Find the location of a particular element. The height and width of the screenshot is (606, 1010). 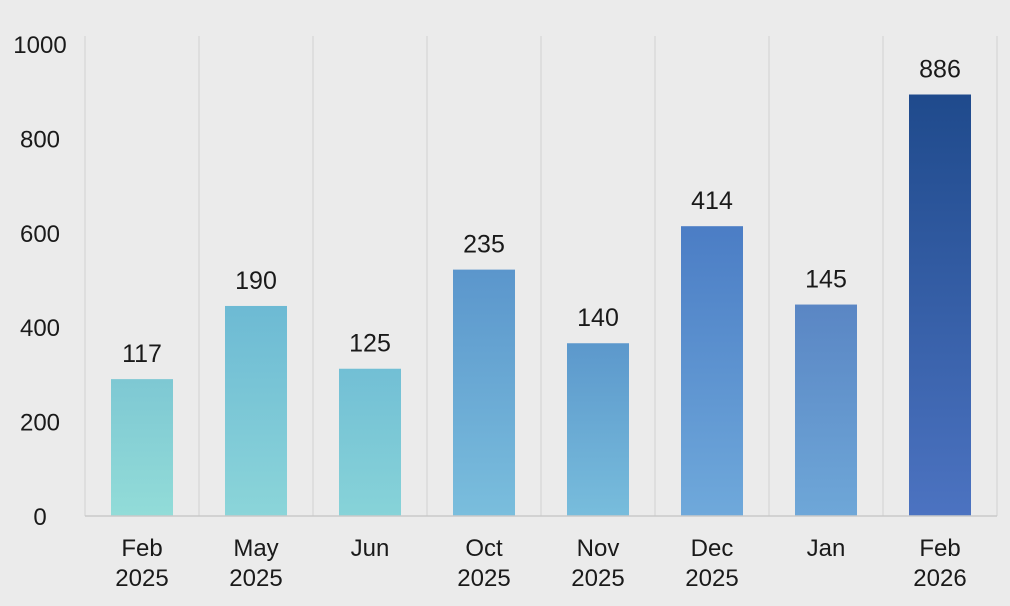

x-tick-label: 2026 is located at coordinates (939, 578).